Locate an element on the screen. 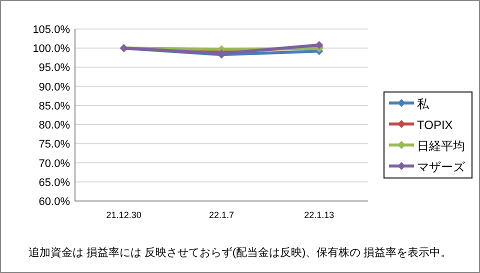 The height and width of the screenshot is (273, 480). legend-label: マザーズ is located at coordinates (441, 167).